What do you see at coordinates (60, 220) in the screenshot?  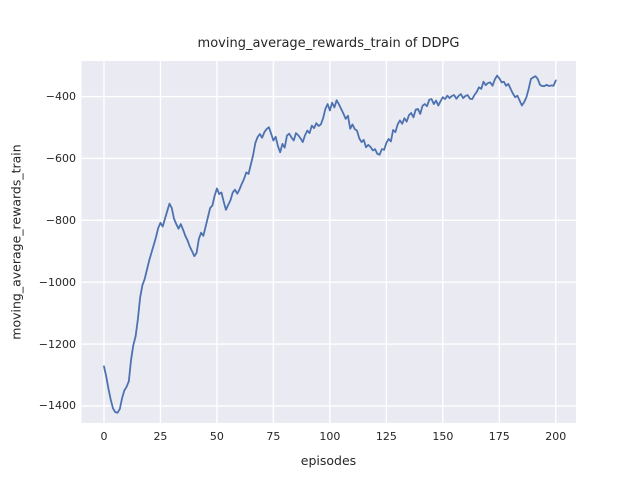 I see `y-tick-label: −800` at bounding box center [60, 220].